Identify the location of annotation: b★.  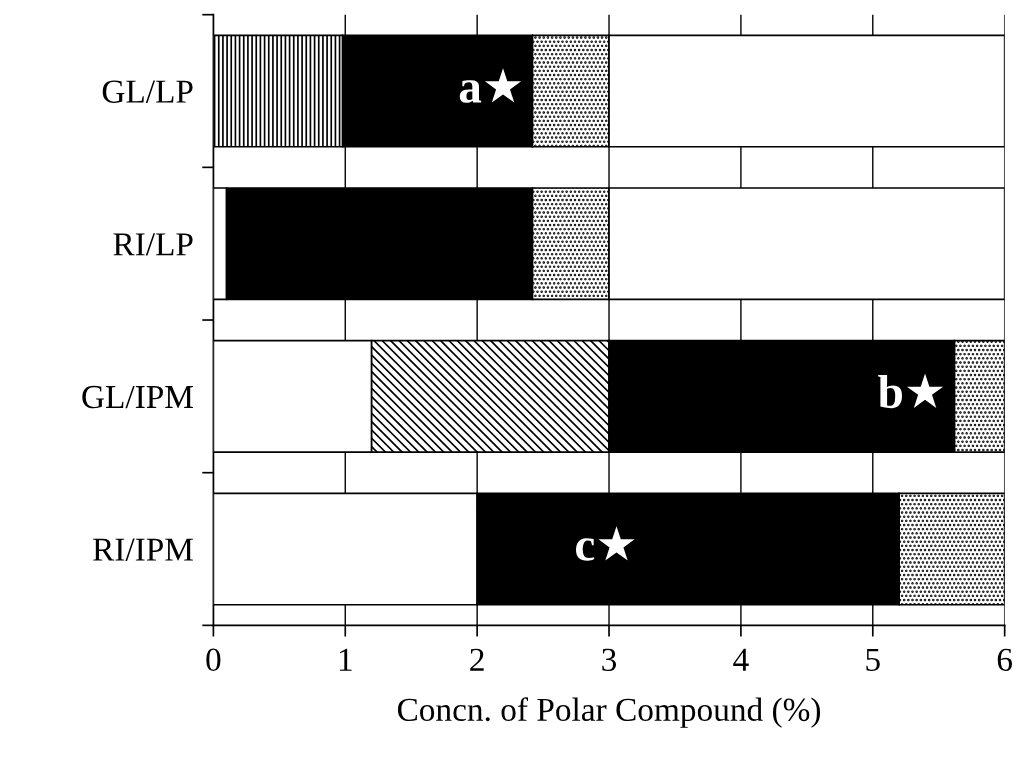
(911, 391).